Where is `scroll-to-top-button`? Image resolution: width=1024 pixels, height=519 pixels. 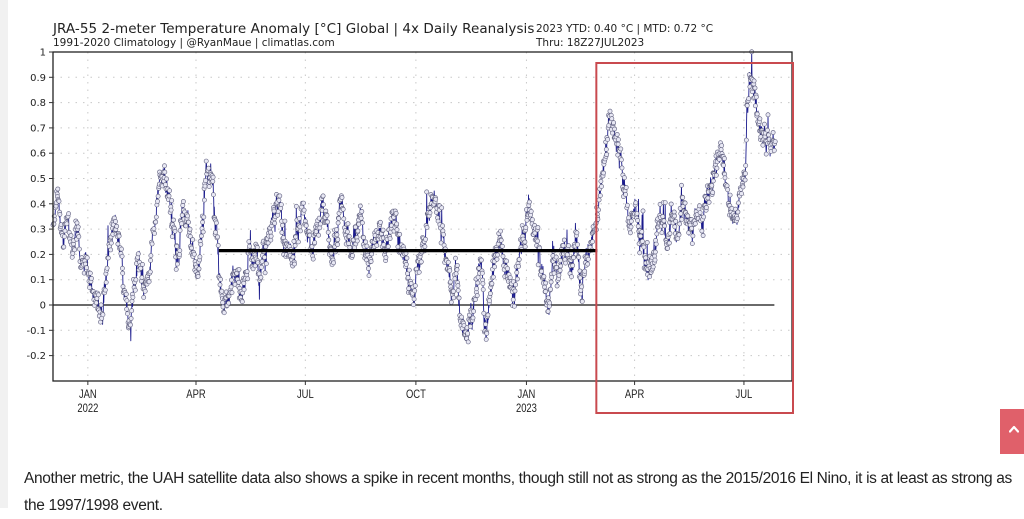
scroll-to-top-button is located at coordinates (1012, 431).